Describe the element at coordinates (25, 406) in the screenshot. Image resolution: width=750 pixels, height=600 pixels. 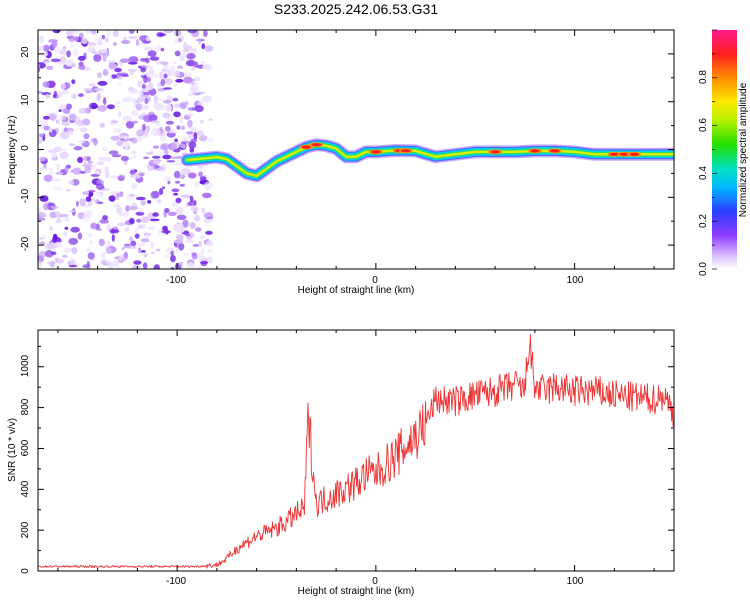
I see `snr-y-tick-800: 800` at that location.